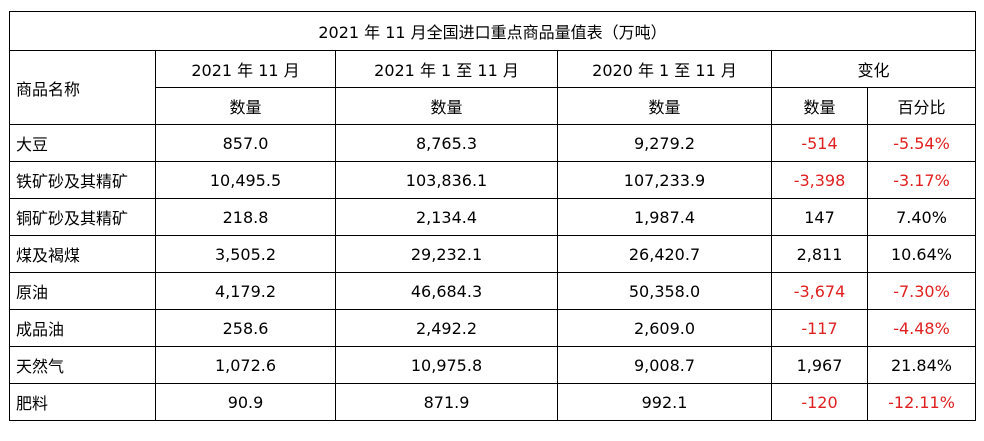  Describe the element at coordinates (819, 254) in the screenshot. I see `cell-change-qty: 2,811` at that location.